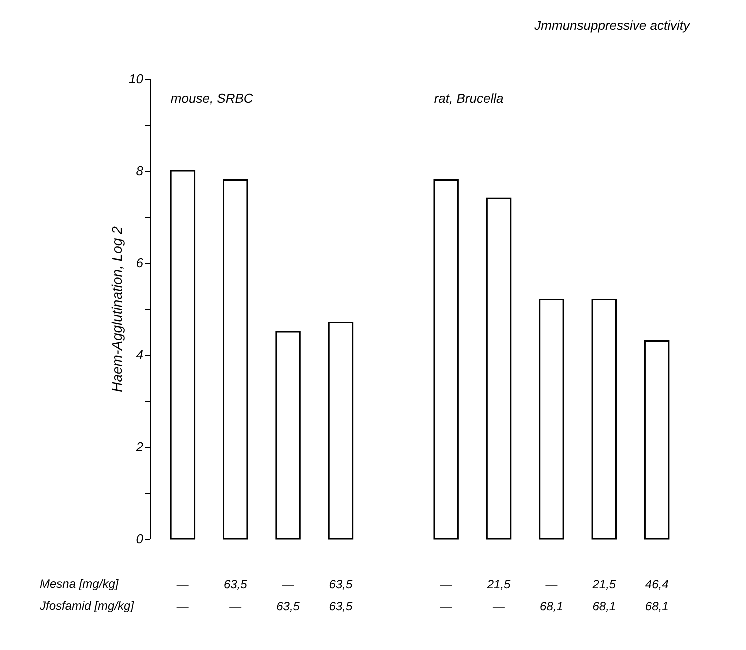  What do you see at coordinates (499, 596) in the screenshot?
I see `x-tick-label: 21,5 —` at bounding box center [499, 596].